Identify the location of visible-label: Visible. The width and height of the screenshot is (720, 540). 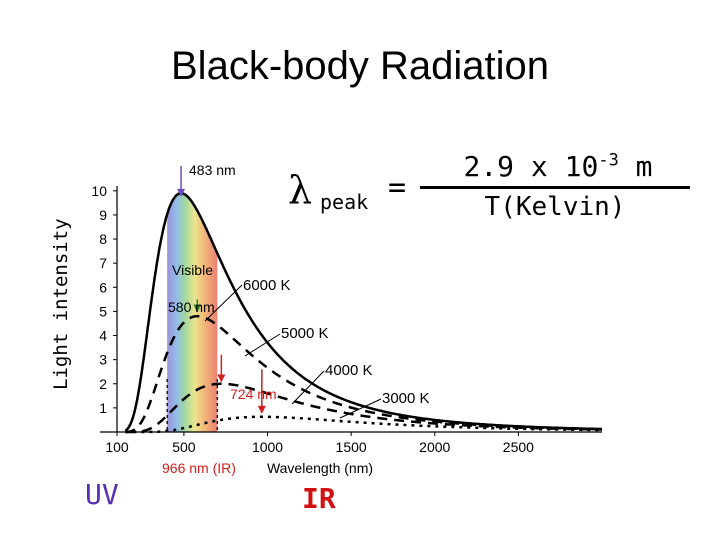
(192, 270).